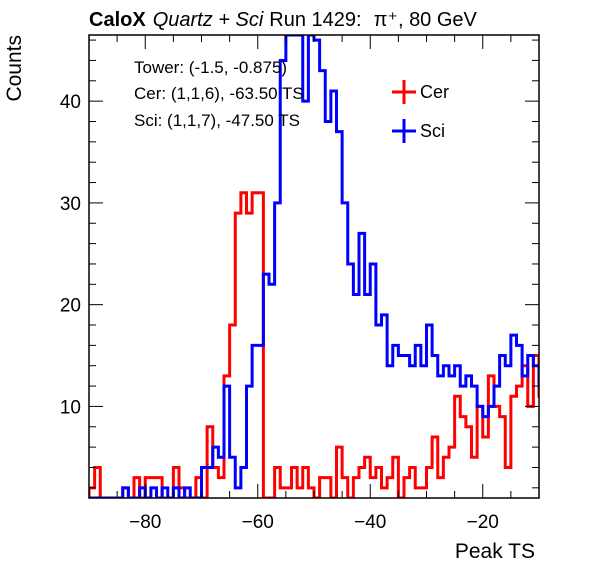  Describe the element at coordinates (426, 20) in the screenshot. I see `title-particle: π⁺, 80 GeV` at that location.